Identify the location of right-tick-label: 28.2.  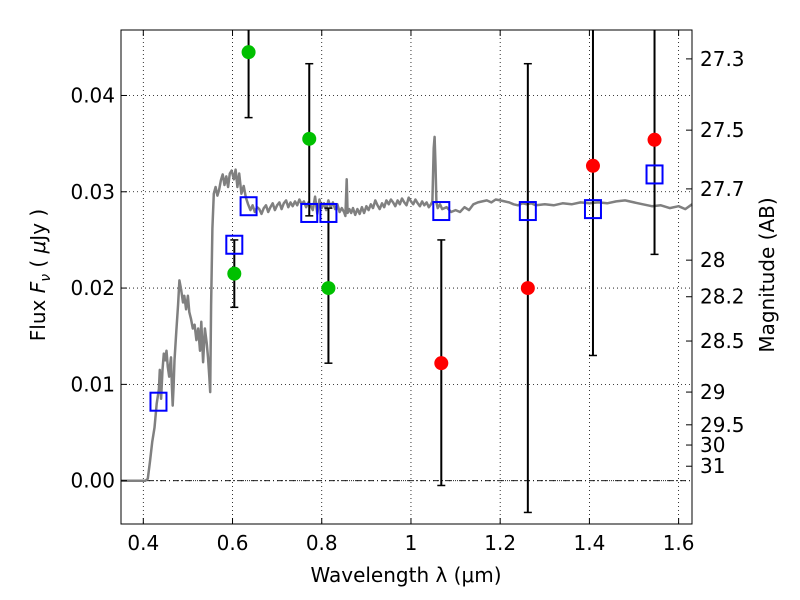
(722, 297).